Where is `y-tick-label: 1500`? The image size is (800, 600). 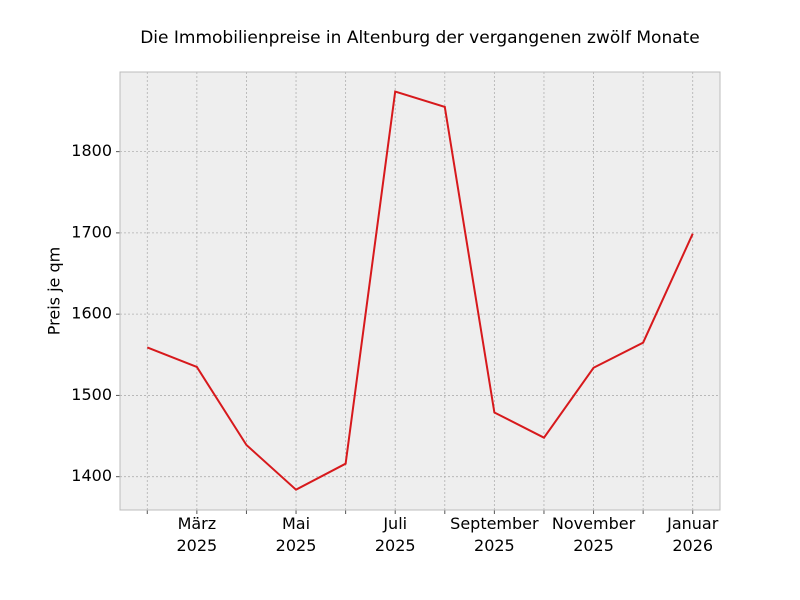 y-tick-label: 1500 is located at coordinates (91, 394).